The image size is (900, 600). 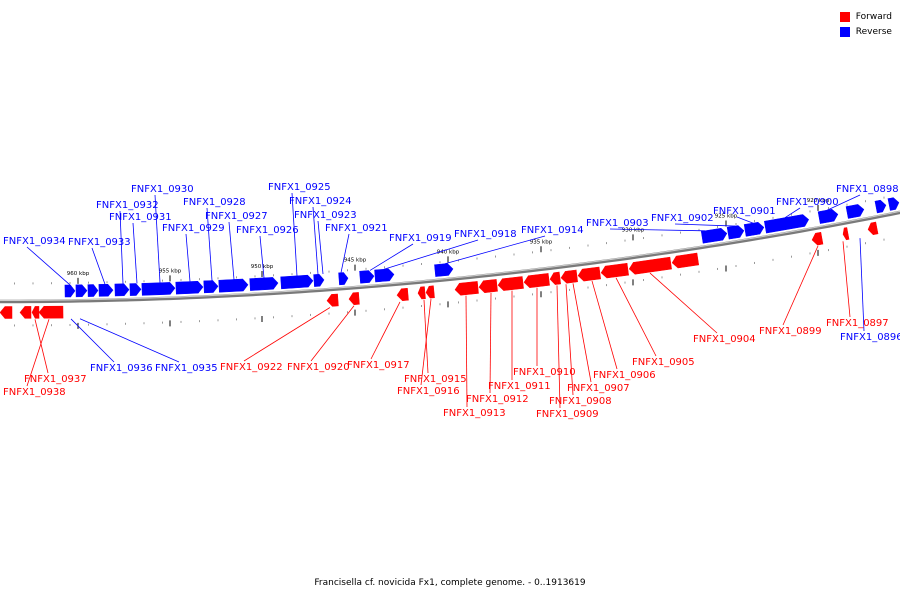 I want to click on forward-gene-label: FNFX1_0909, so click(x=567, y=414).